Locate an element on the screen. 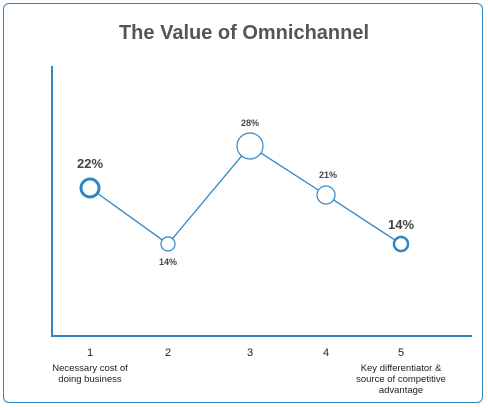 The width and height of the screenshot is (488, 408). x-tick-label: 3 is located at coordinates (250, 353).